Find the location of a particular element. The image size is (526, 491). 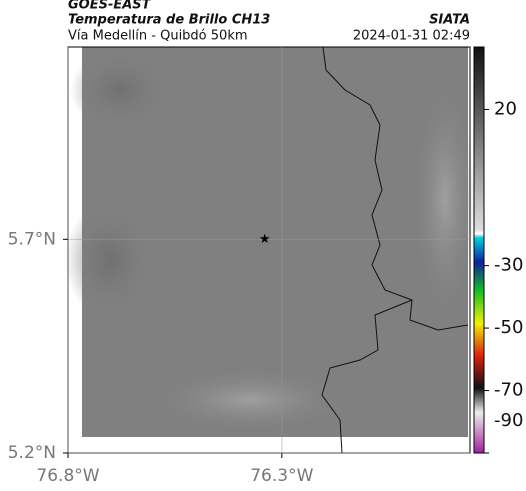

colorbar-tick-label: -30 is located at coordinates (508, 265).